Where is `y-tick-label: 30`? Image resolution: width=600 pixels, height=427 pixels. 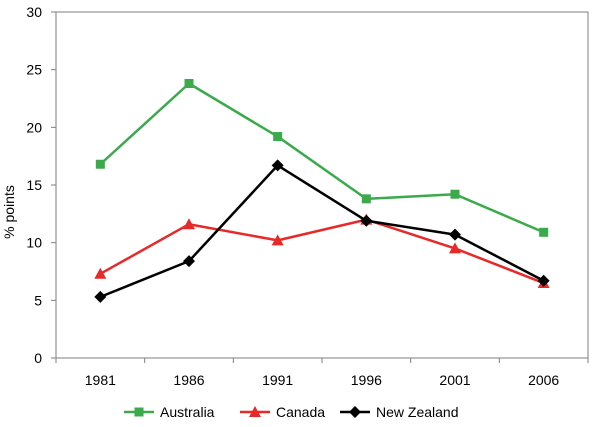
y-tick-label: 30 is located at coordinates (34, 12).